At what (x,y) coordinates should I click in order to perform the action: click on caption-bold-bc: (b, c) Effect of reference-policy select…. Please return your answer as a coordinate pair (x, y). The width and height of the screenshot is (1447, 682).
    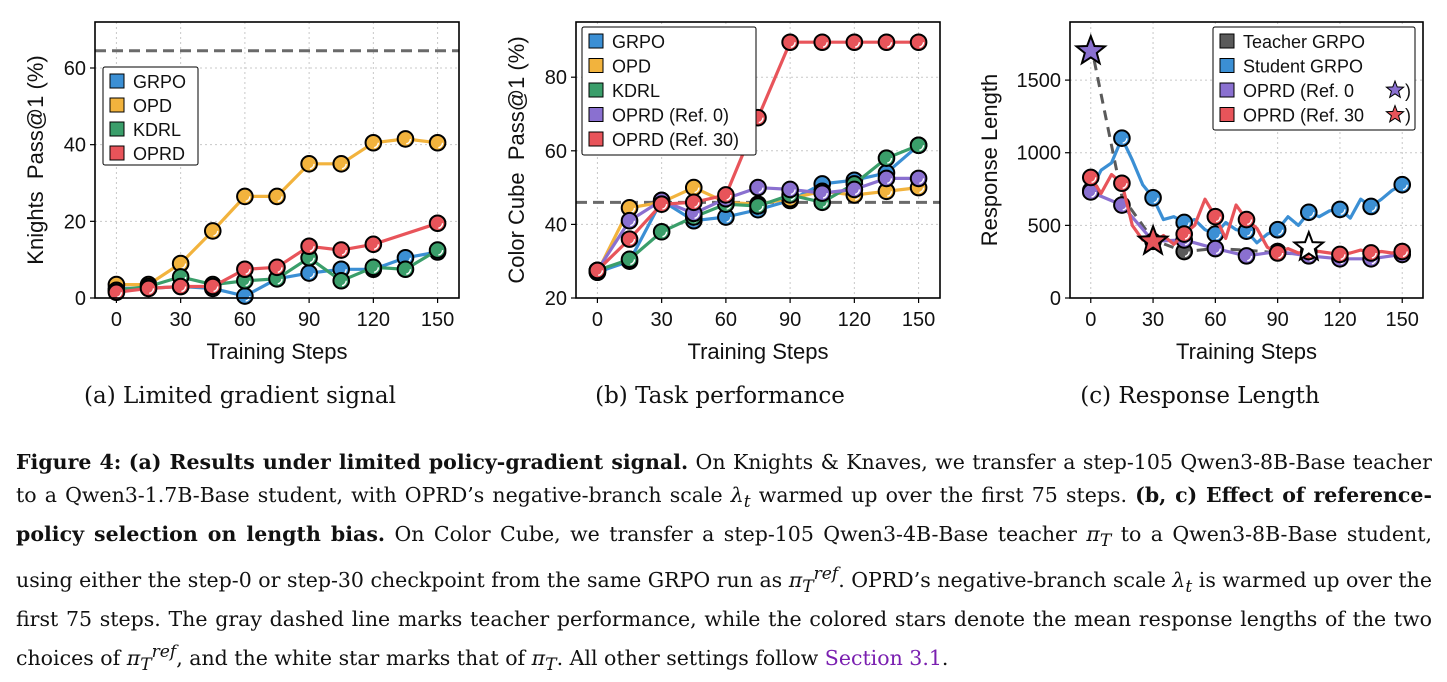
    Looking at the image, I should click on (724, 514).